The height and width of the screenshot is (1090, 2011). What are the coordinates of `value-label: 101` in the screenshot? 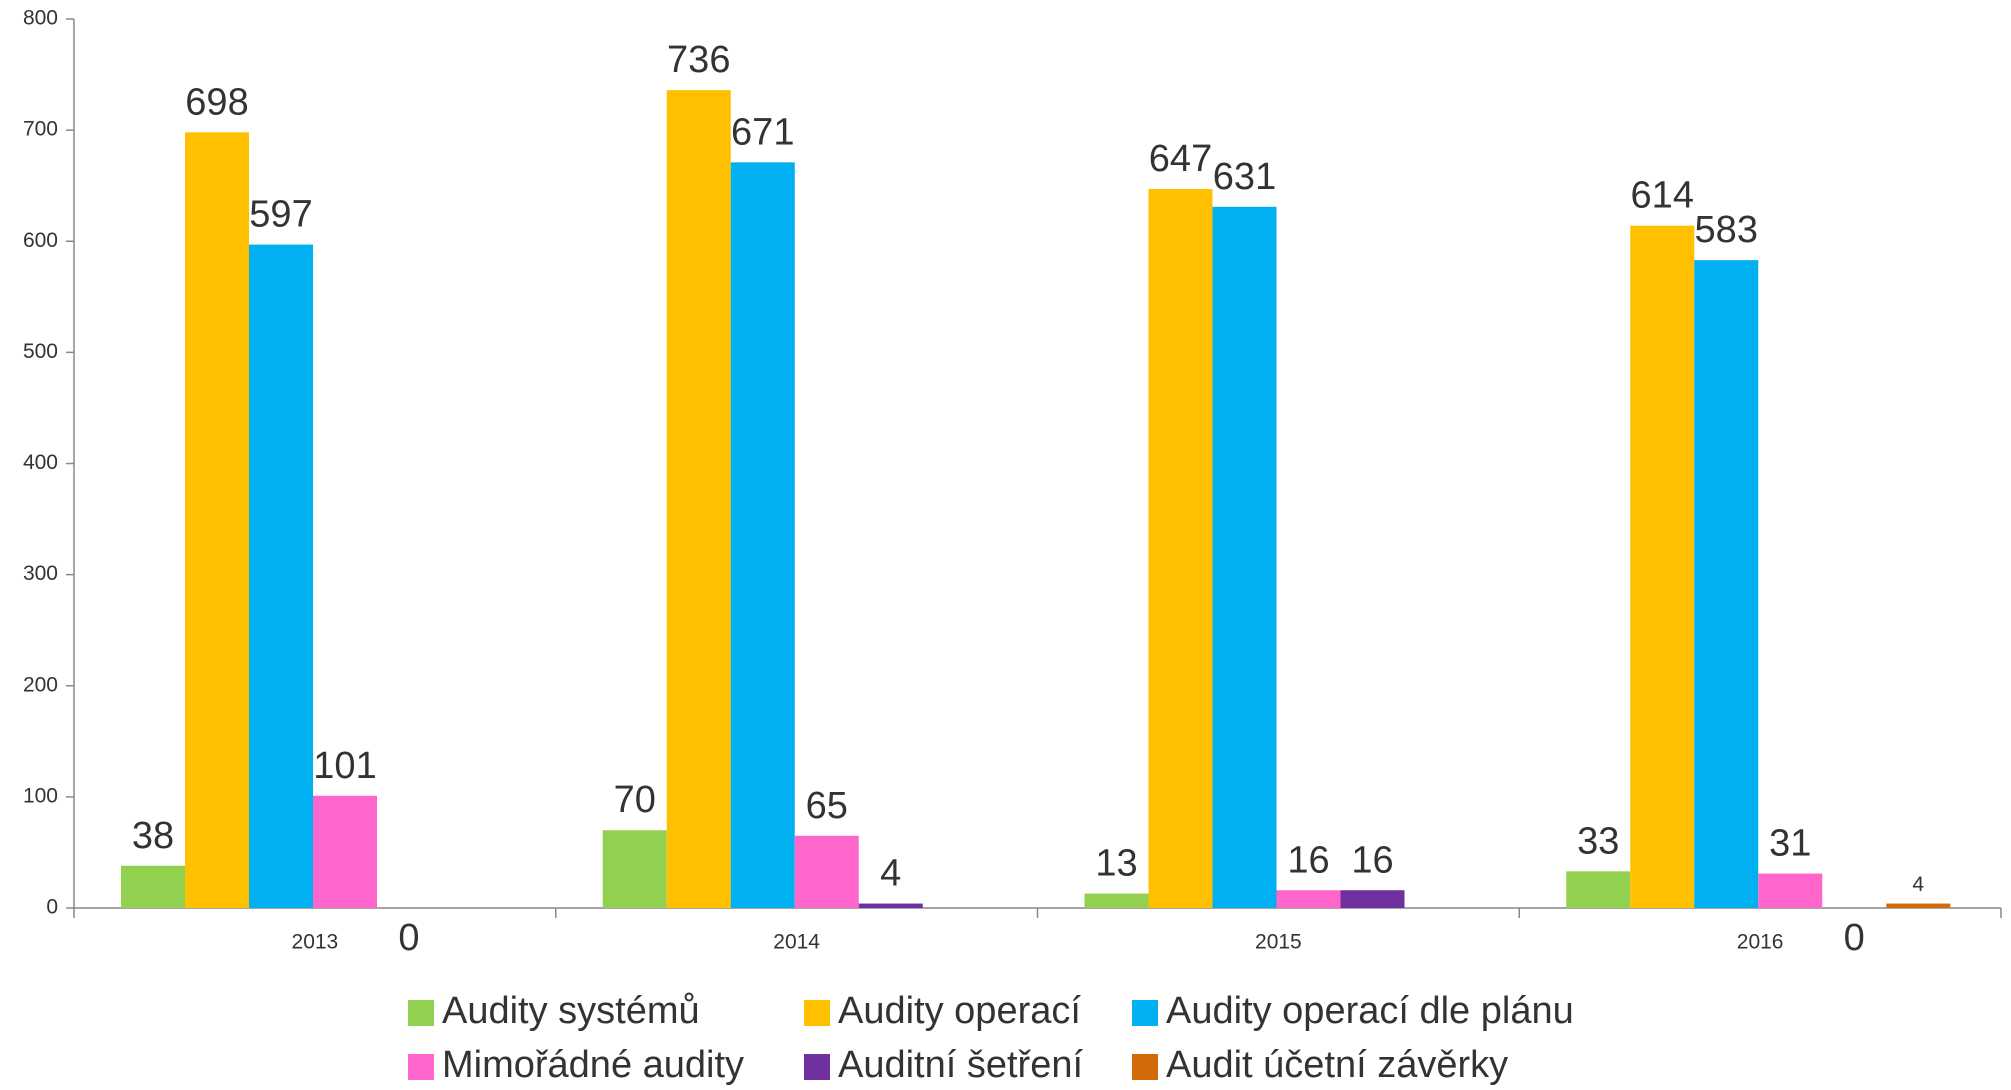 It's located at (344, 766).